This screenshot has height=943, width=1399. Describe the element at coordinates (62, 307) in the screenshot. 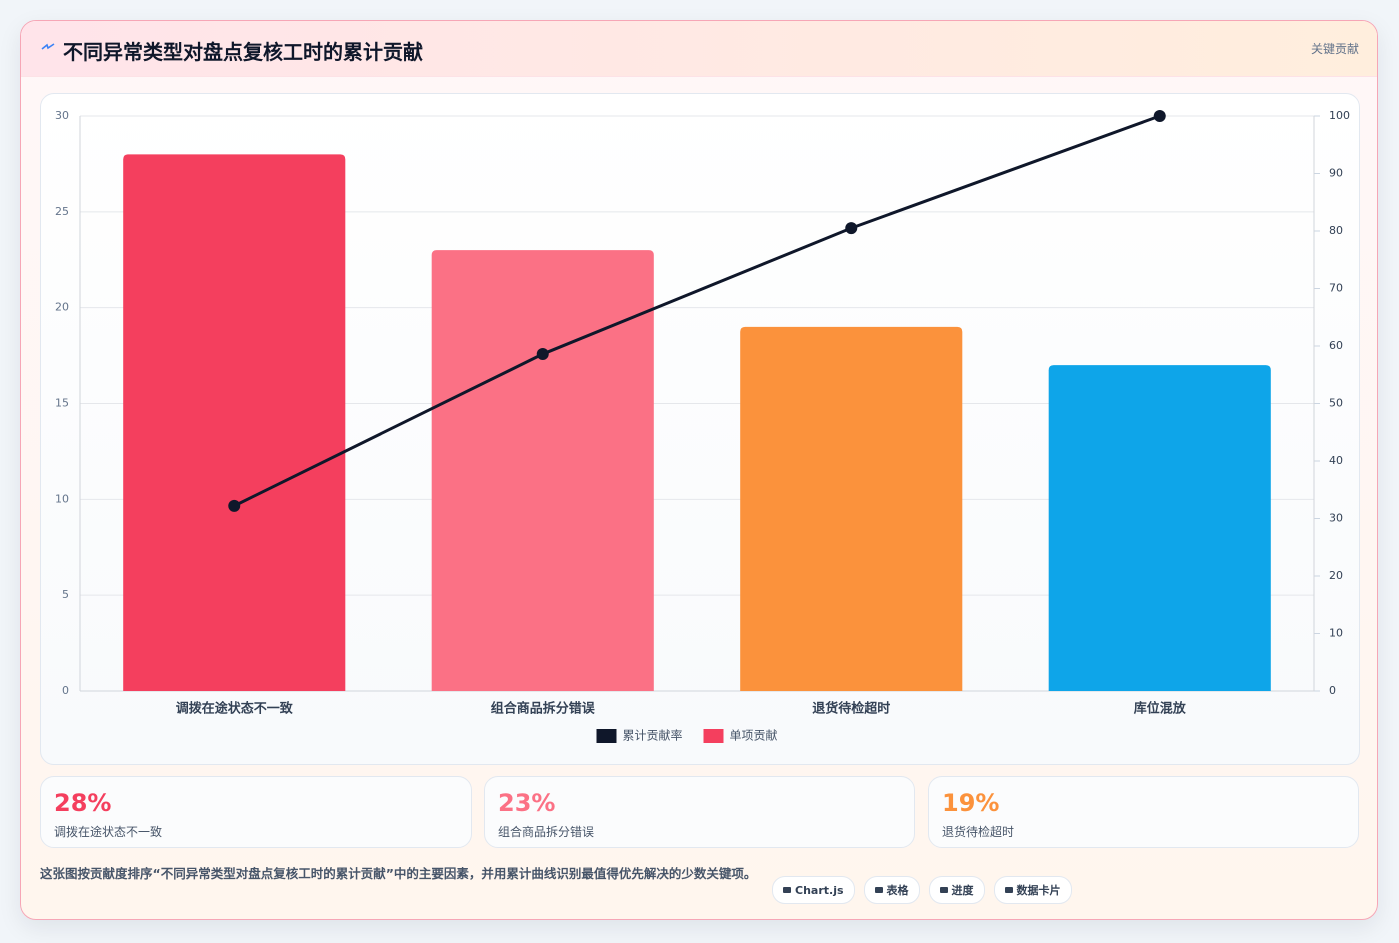

I see `y-tick-label: 20` at that location.